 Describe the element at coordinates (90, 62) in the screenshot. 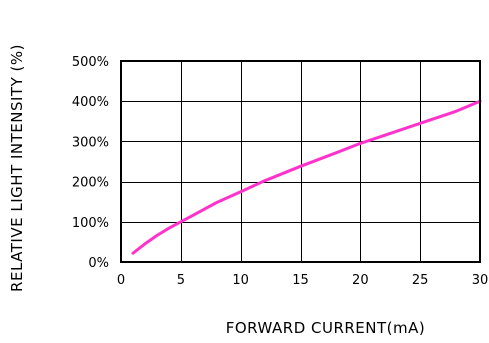

I see `y-tick-label: 500%` at that location.